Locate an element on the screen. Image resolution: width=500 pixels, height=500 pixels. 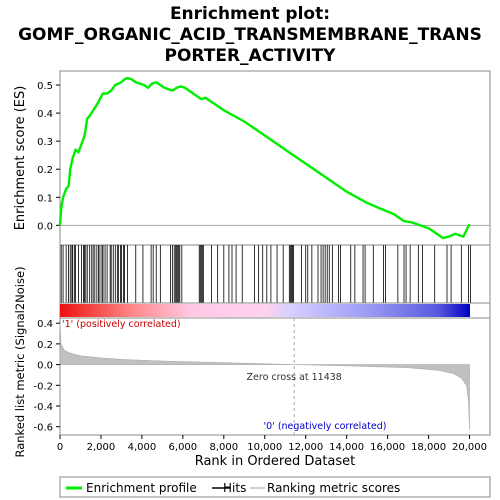
positive-correlation-label: '1' (positively correlated) is located at coordinates (121, 324).